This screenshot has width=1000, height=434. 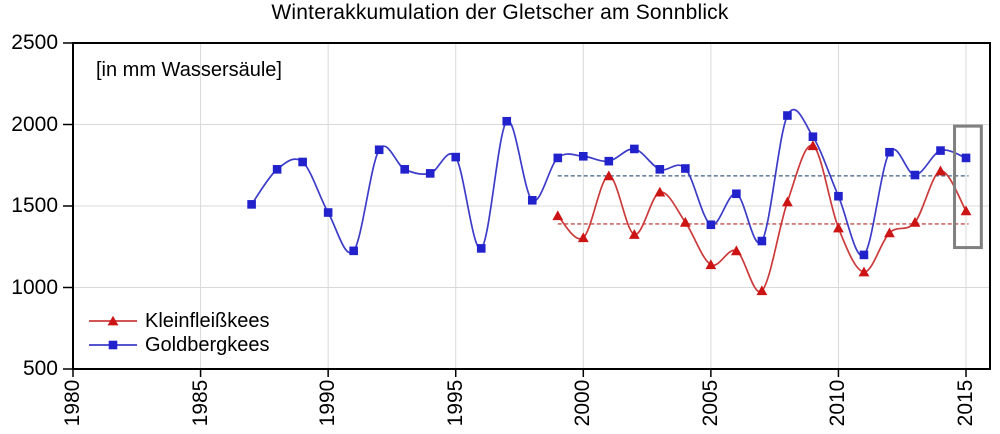 What do you see at coordinates (455, 403) in the screenshot?
I see `x-axis-label-1995: 1995` at bounding box center [455, 403].